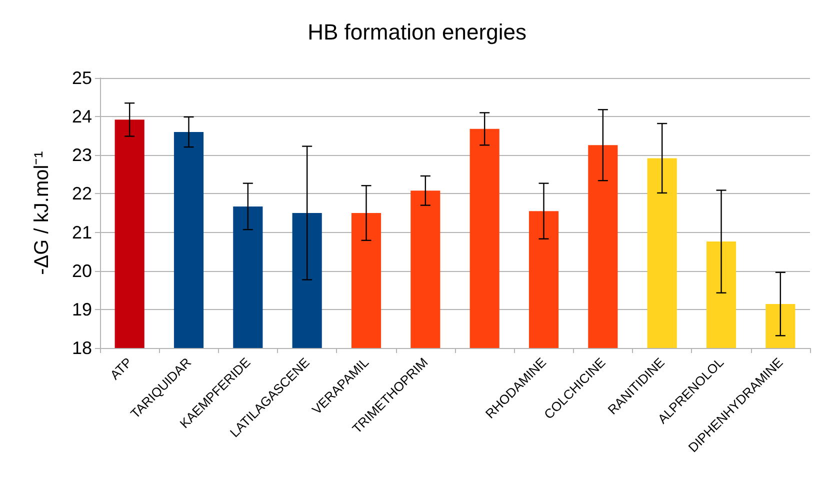 The width and height of the screenshot is (834, 492). Describe the element at coordinates (82, 194) in the screenshot. I see `y-tick-label: 22` at that location.